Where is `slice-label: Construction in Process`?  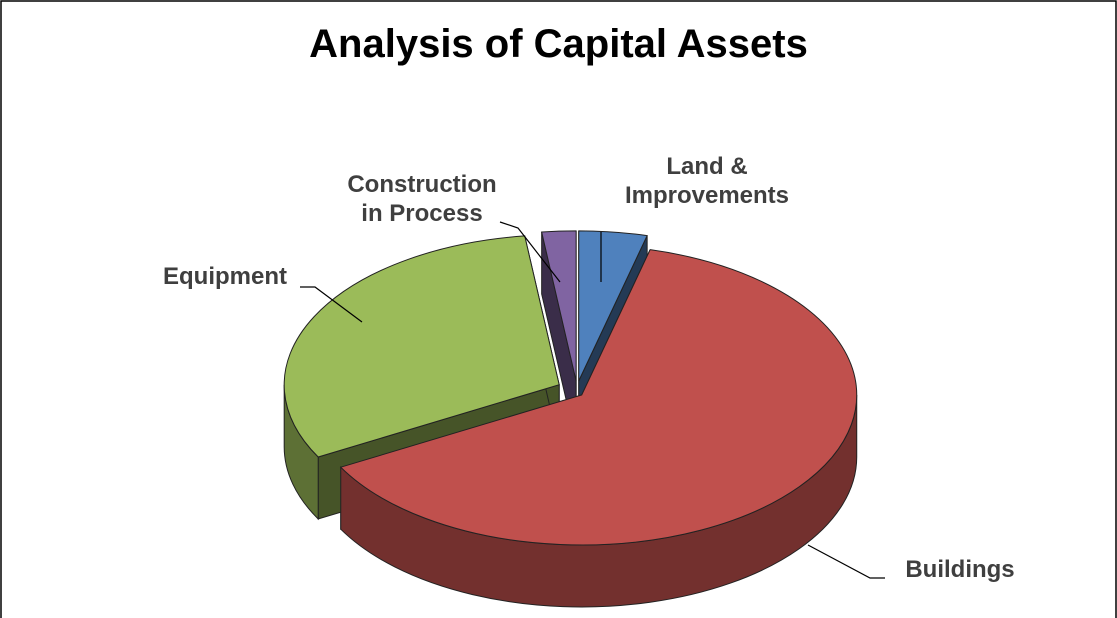 slice-label: Construction in Process is located at coordinates (422, 199).